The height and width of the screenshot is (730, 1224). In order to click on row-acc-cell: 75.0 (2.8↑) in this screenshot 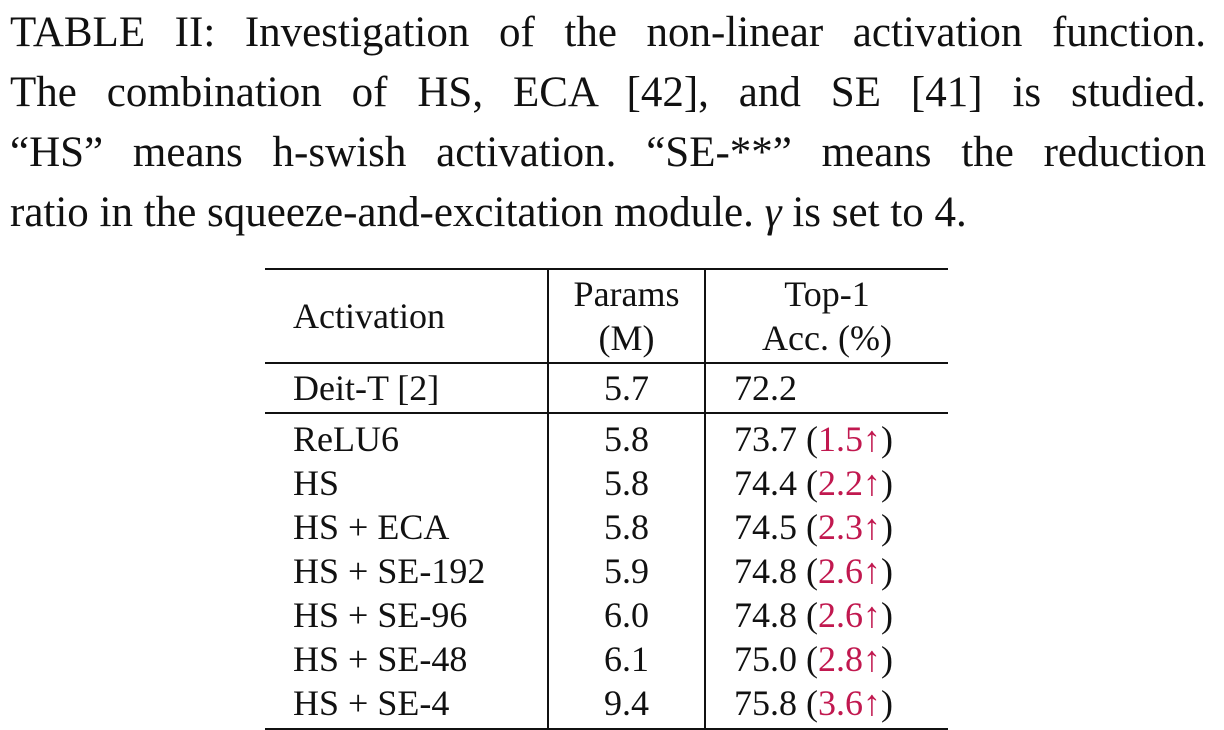, I will do `click(814, 659)`.